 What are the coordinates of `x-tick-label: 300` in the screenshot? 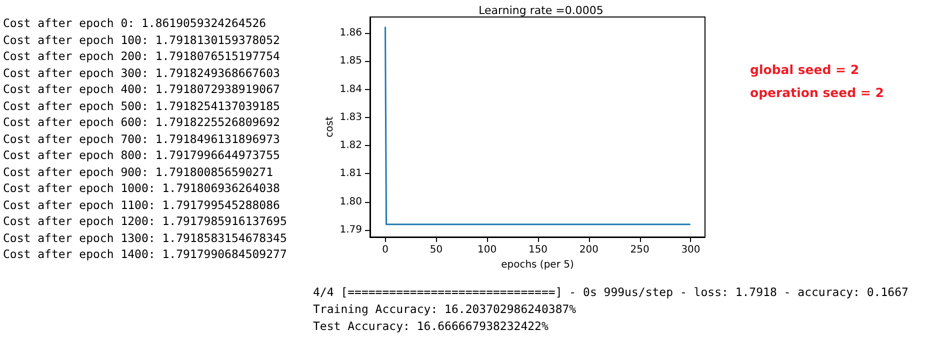 It's located at (690, 250).